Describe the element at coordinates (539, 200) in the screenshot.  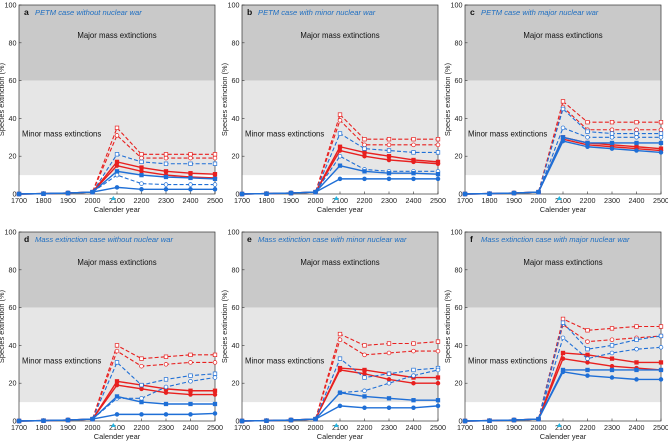
I see `x-tick-label: 2000` at that location.